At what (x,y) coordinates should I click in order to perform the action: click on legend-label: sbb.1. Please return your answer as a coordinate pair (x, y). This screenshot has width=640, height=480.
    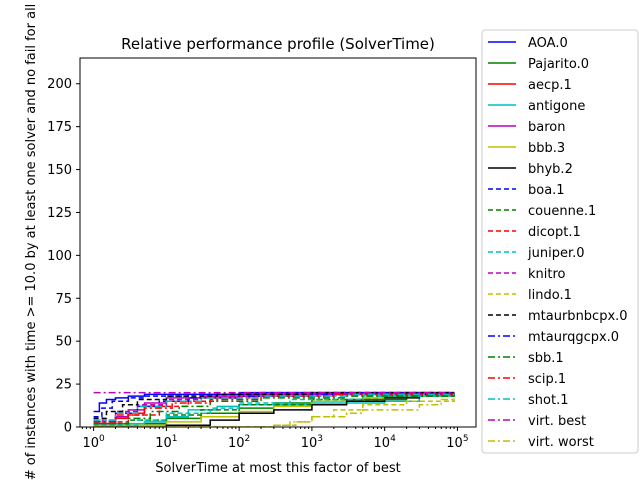
    Looking at the image, I should click on (546, 358).